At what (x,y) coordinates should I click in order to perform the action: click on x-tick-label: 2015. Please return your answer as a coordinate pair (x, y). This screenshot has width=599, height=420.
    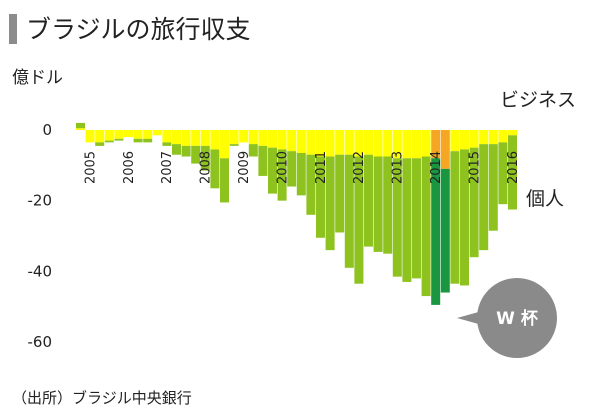
    Looking at the image, I should click on (474, 167).